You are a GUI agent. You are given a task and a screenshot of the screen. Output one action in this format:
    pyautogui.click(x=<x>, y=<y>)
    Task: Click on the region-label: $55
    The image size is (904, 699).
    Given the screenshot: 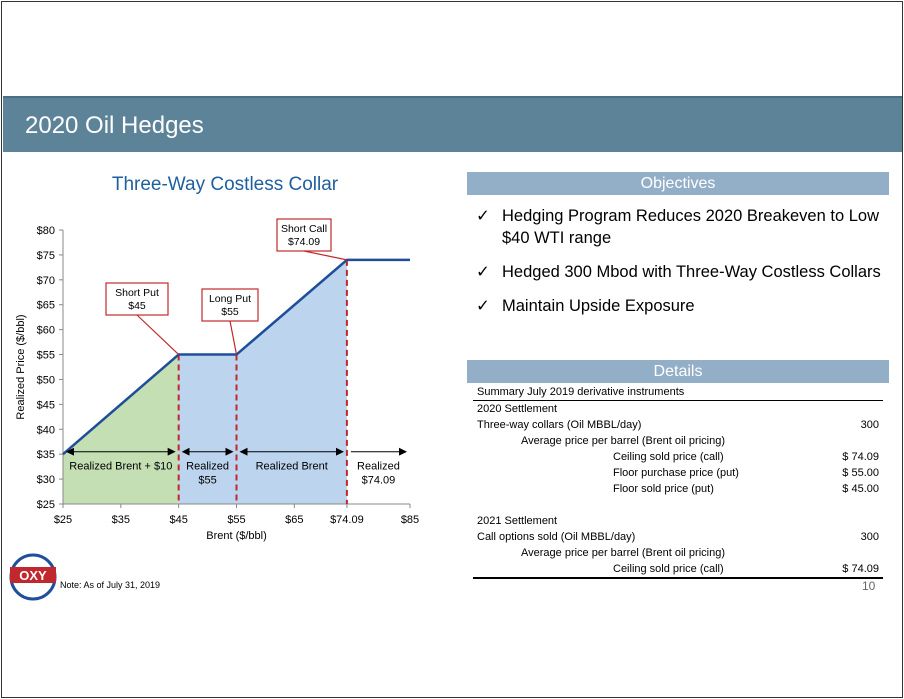 What is the action you would take?
    pyautogui.click(x=207, y=481)
    